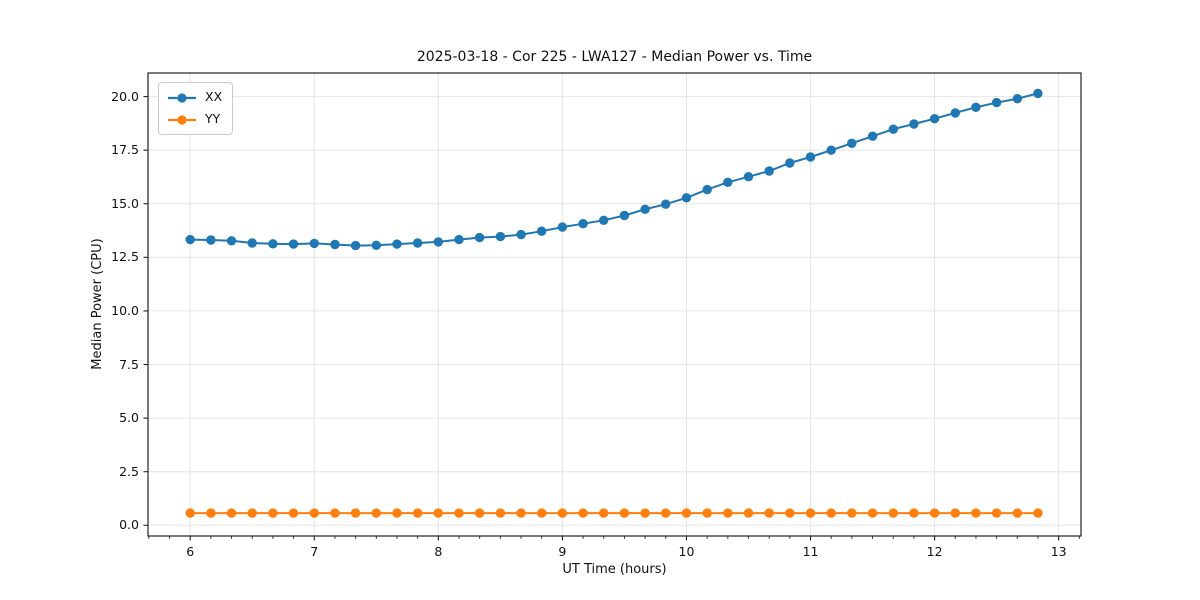  I want to click on y-tick-label: 12.5, so click(125, 257).